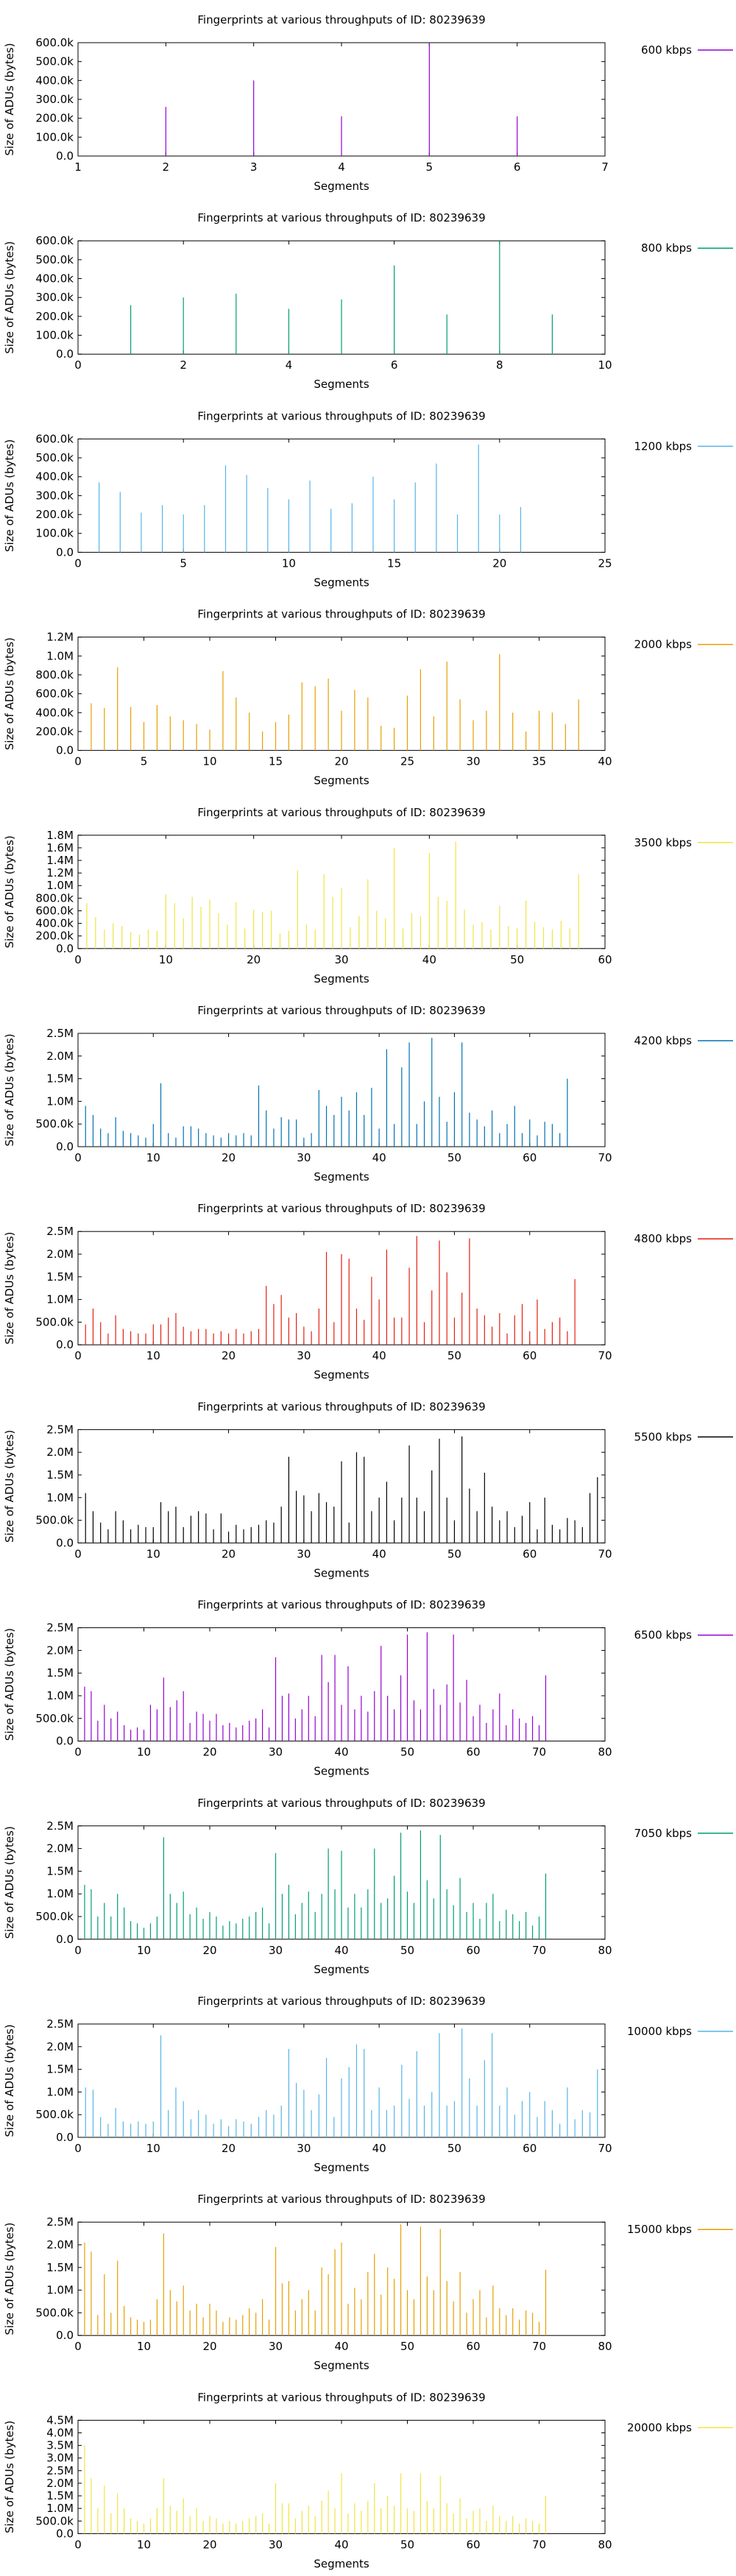 This screenshot has height=2576, width=736. Describe the element at coordinates (666, 50) in the screenshot. I see `legend-label: 600 kbps` at that location.